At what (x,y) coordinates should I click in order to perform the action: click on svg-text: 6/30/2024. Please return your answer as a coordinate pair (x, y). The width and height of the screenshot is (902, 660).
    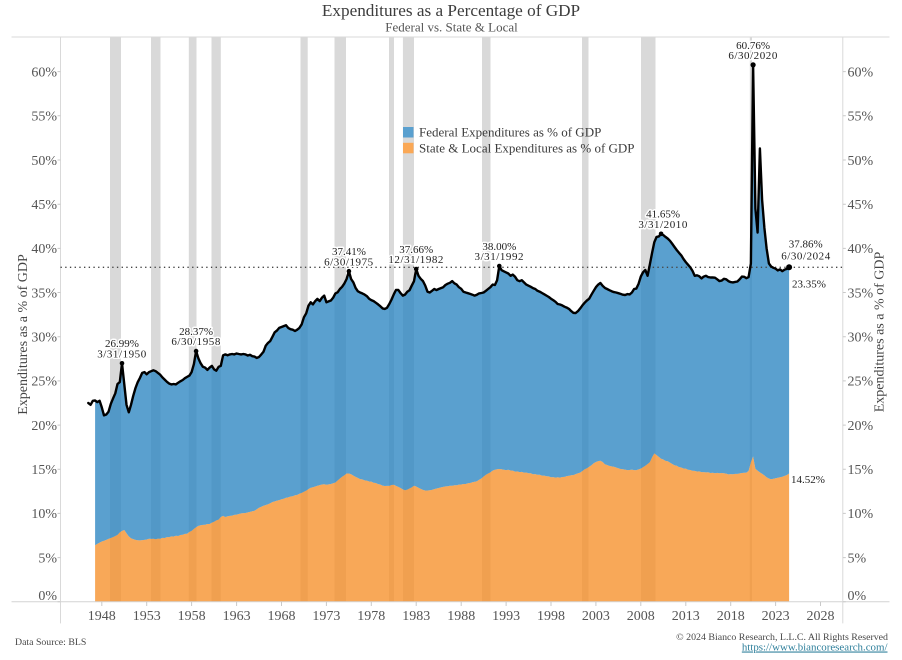
    Looking at the image, I should click on (806, 257).